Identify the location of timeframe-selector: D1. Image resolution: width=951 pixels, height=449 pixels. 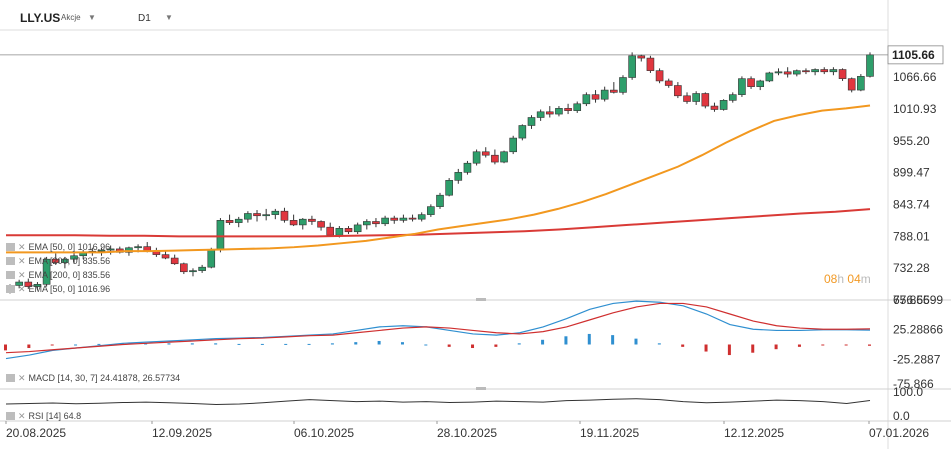
(144, 18).